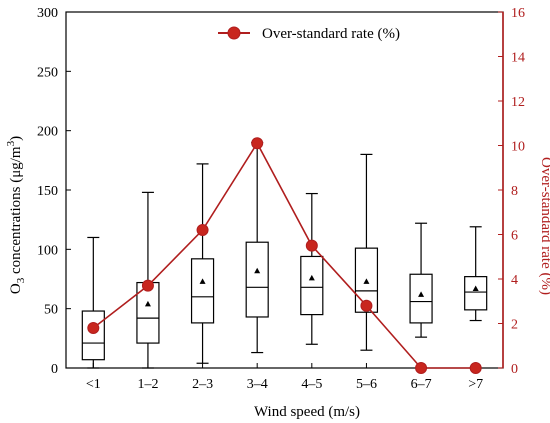 Image resolution: width=550 pixels, height=423 pixels. I want to click on y-tick-label-4: 200, so click(47, 132).